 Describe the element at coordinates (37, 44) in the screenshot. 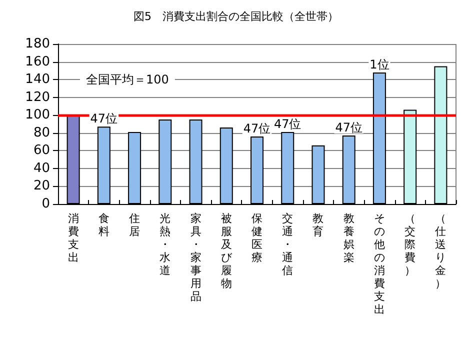

I see `y-tick-label: 180` at that location.